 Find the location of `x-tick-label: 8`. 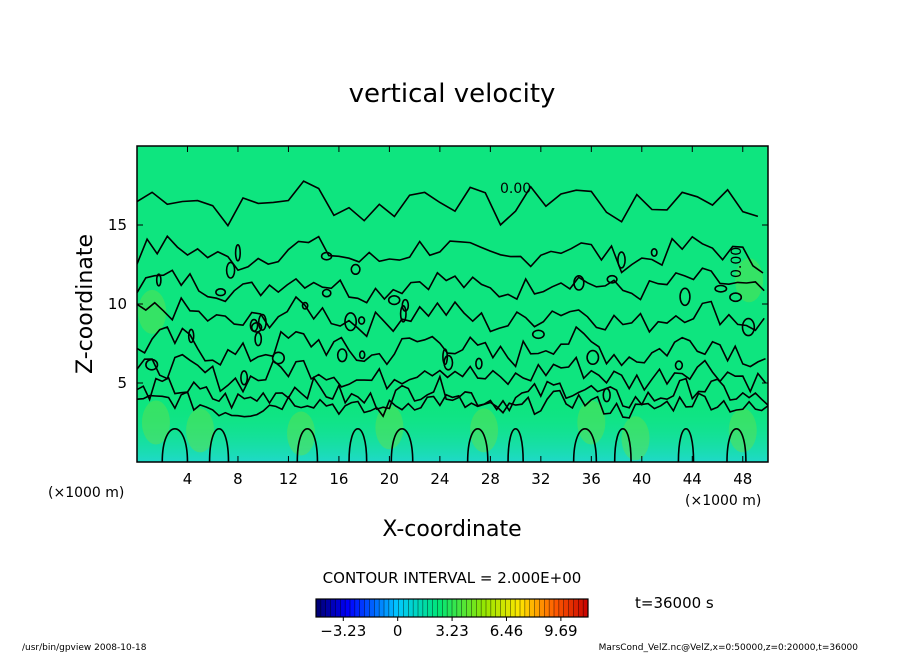

x-tick-label: 8 is located at coordinates (238, 479).